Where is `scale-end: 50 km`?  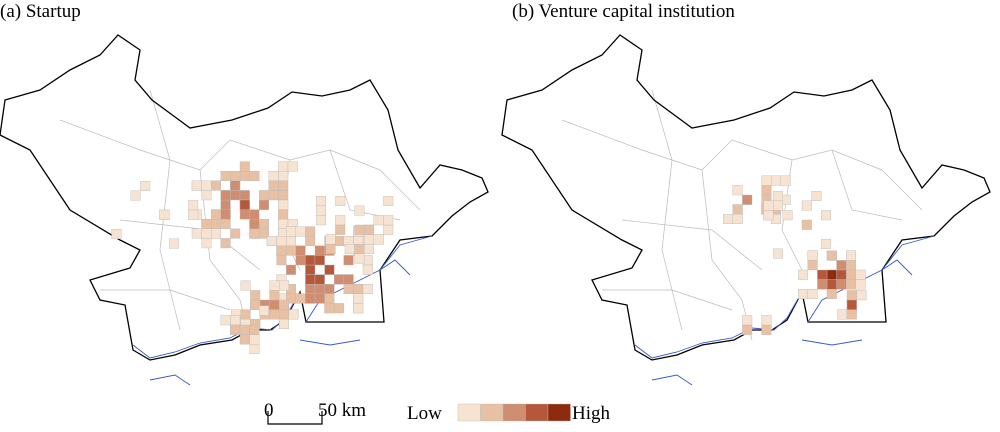 scale-end: 50 km is located at coordinates (342, 410).